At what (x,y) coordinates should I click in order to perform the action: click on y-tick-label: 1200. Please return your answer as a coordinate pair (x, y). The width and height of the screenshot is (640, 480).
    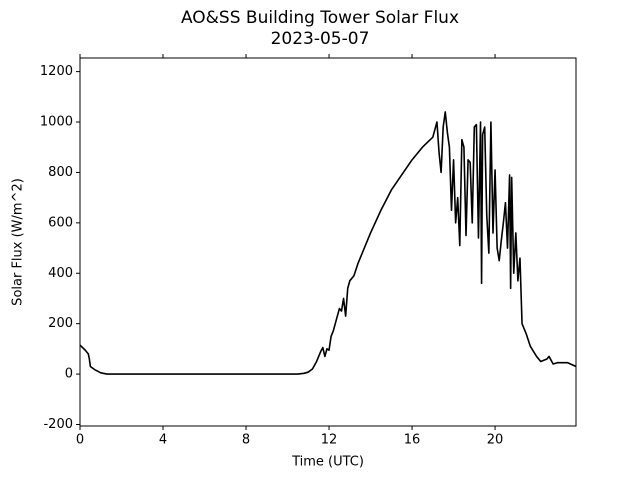
    Looking at the image, I should click on (56, 71).